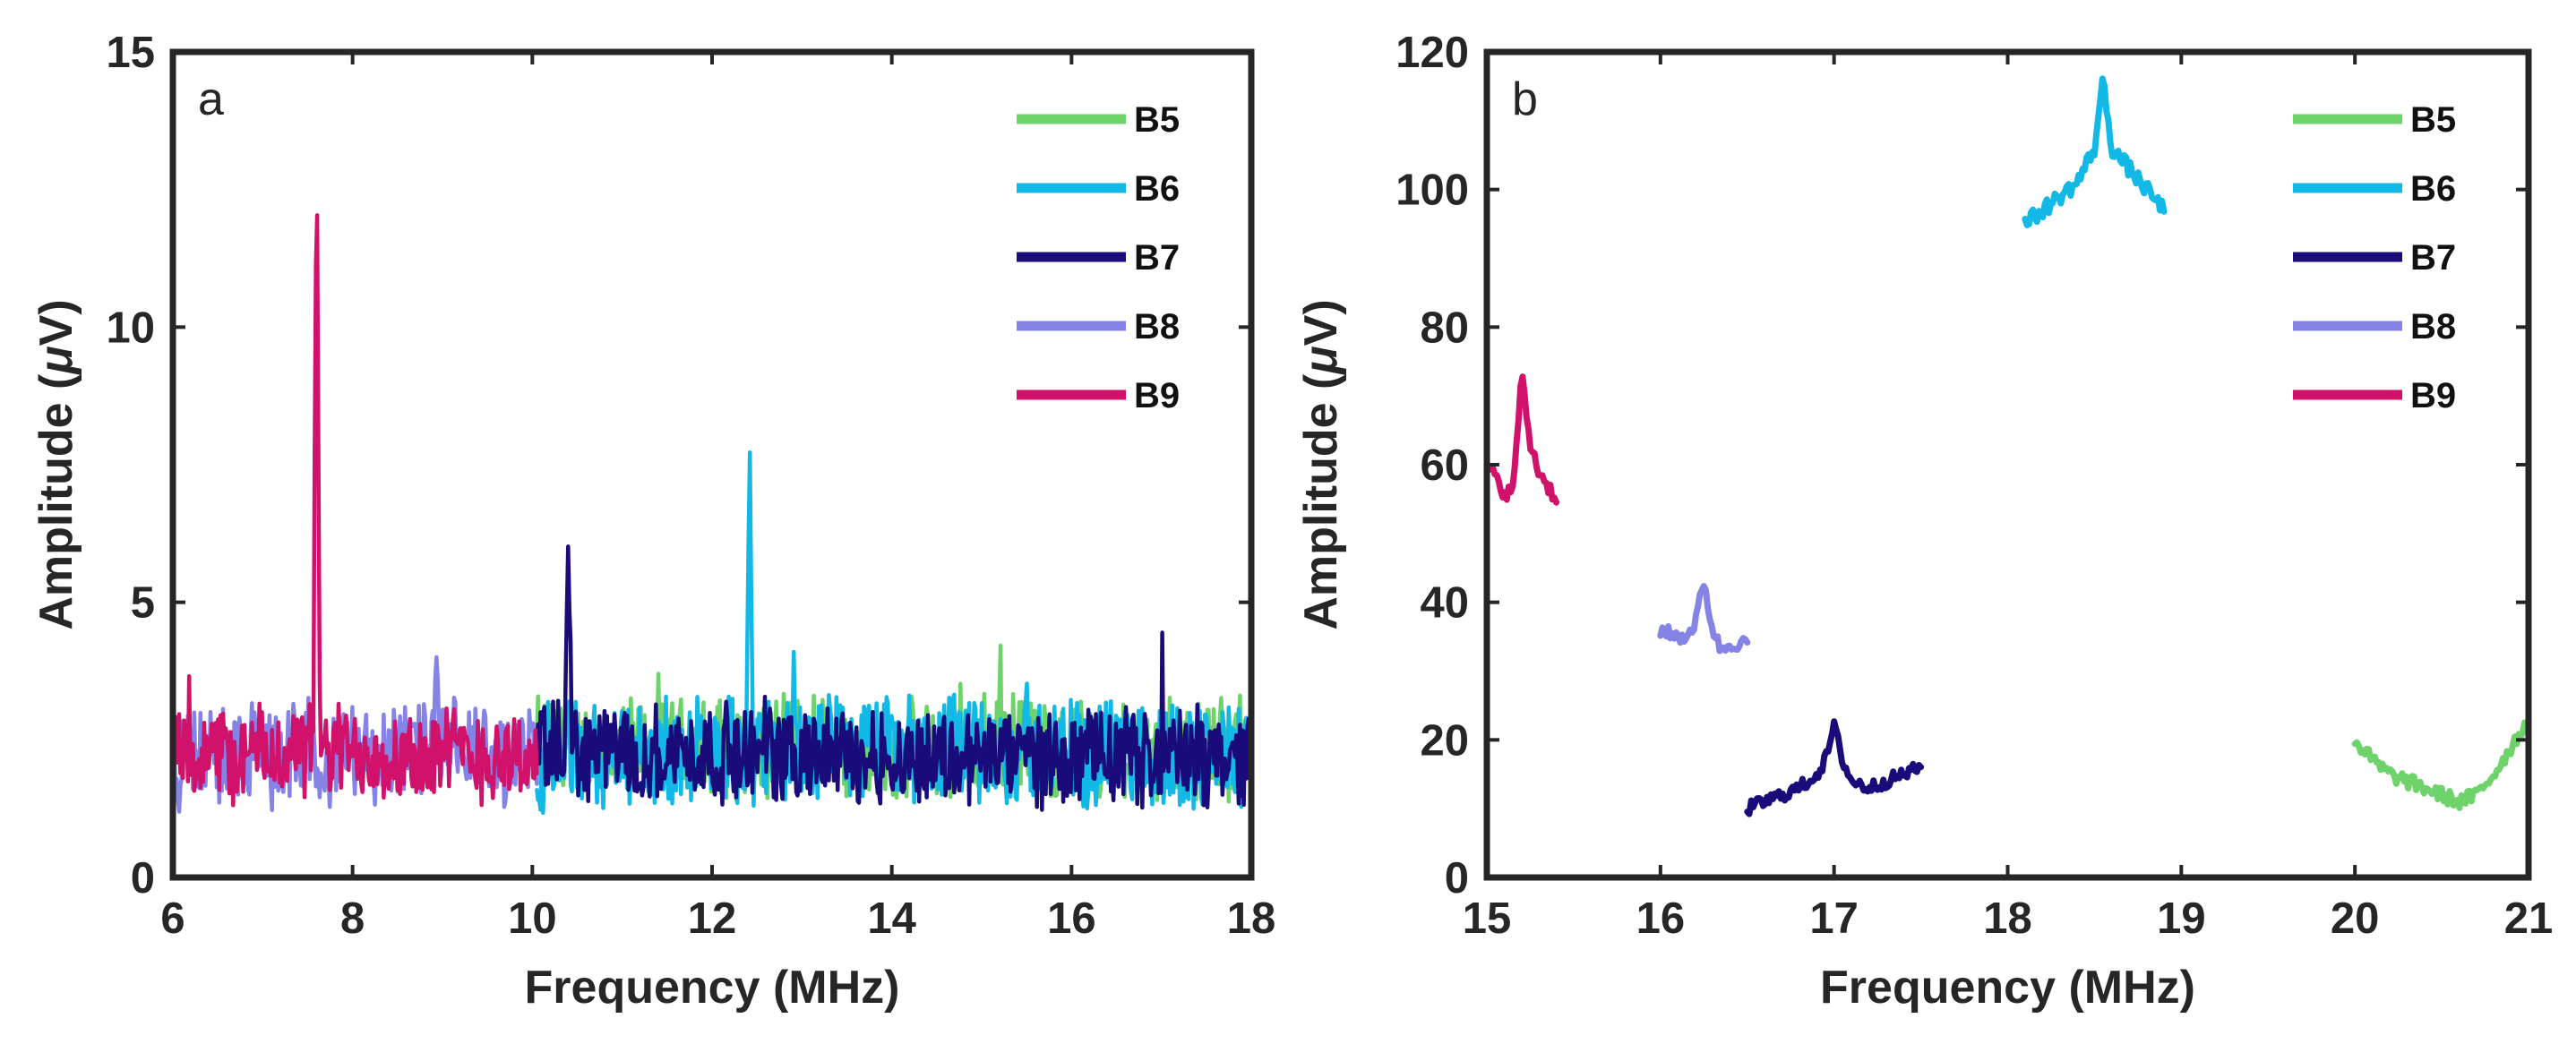 The image size is (2576, 1044). I want to click on x-tick-label: 19, so click(2181, 919).